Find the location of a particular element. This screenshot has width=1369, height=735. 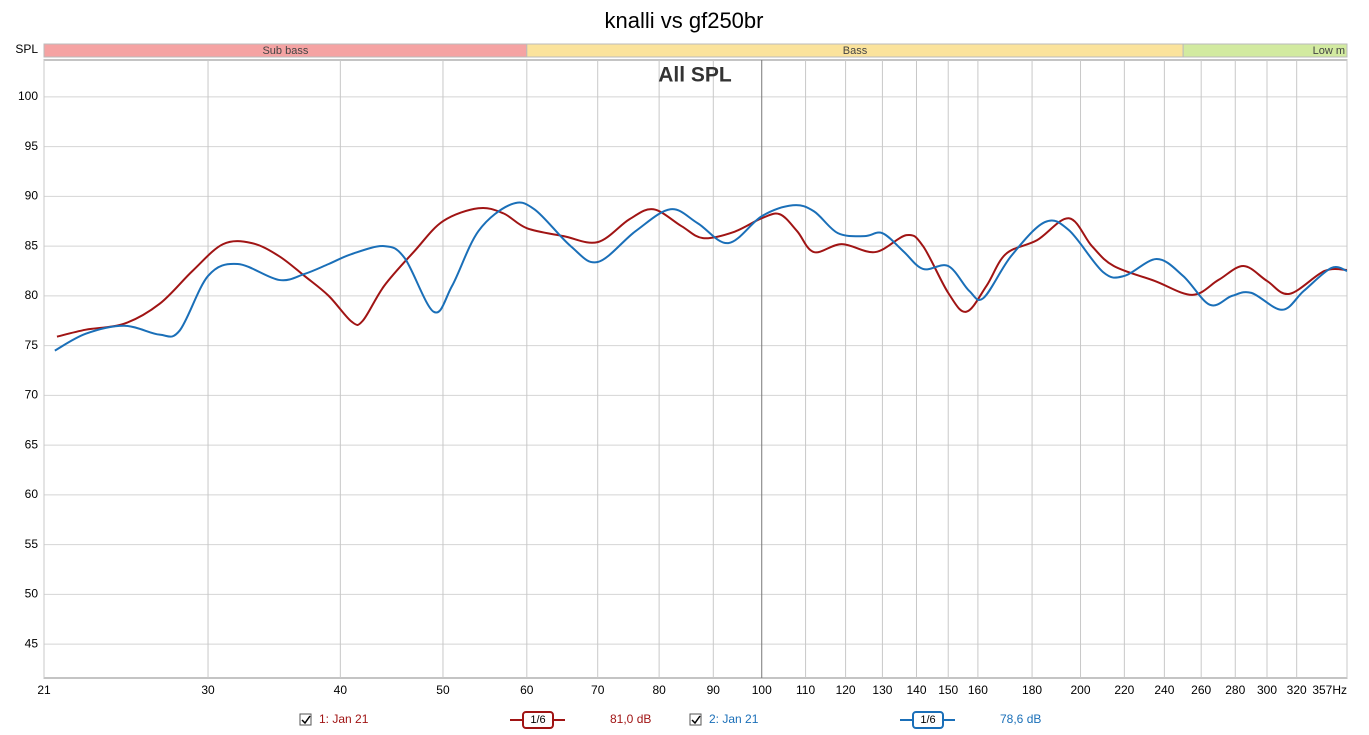

y-tick-label: 70 is located at coordinates (32, 395).